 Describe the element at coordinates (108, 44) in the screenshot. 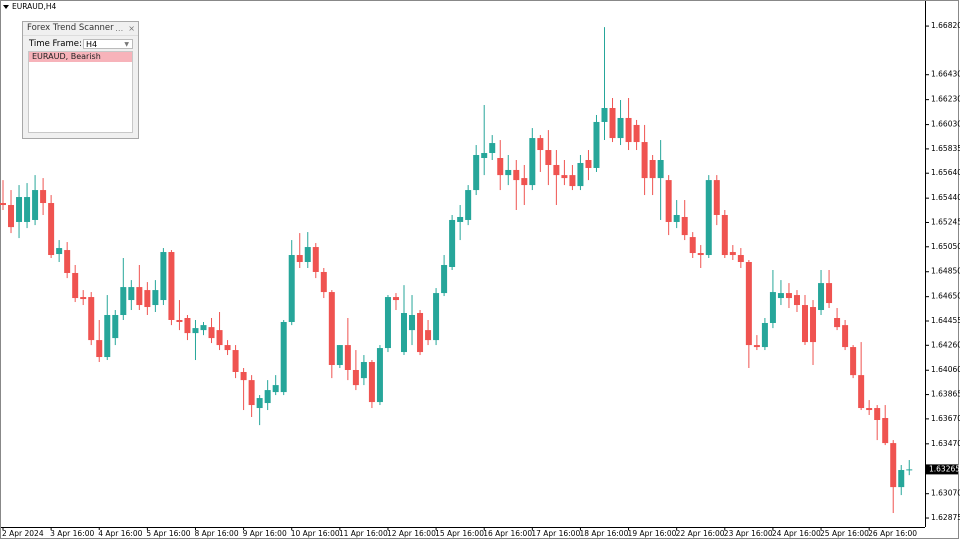

I see `timeframe-select: H4 ▼` at that location.